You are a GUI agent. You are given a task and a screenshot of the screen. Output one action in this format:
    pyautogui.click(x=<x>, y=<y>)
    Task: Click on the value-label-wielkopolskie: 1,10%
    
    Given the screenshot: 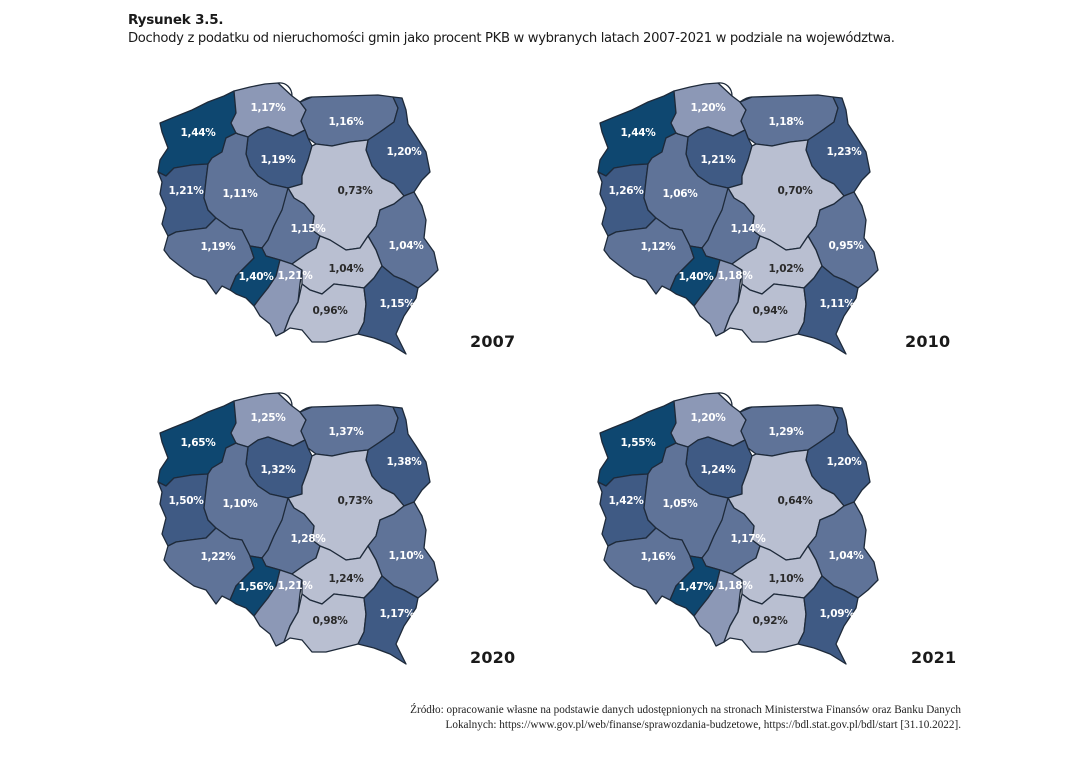 What is the action you would take?
    pyautogui.click(x=241, y=504)
    